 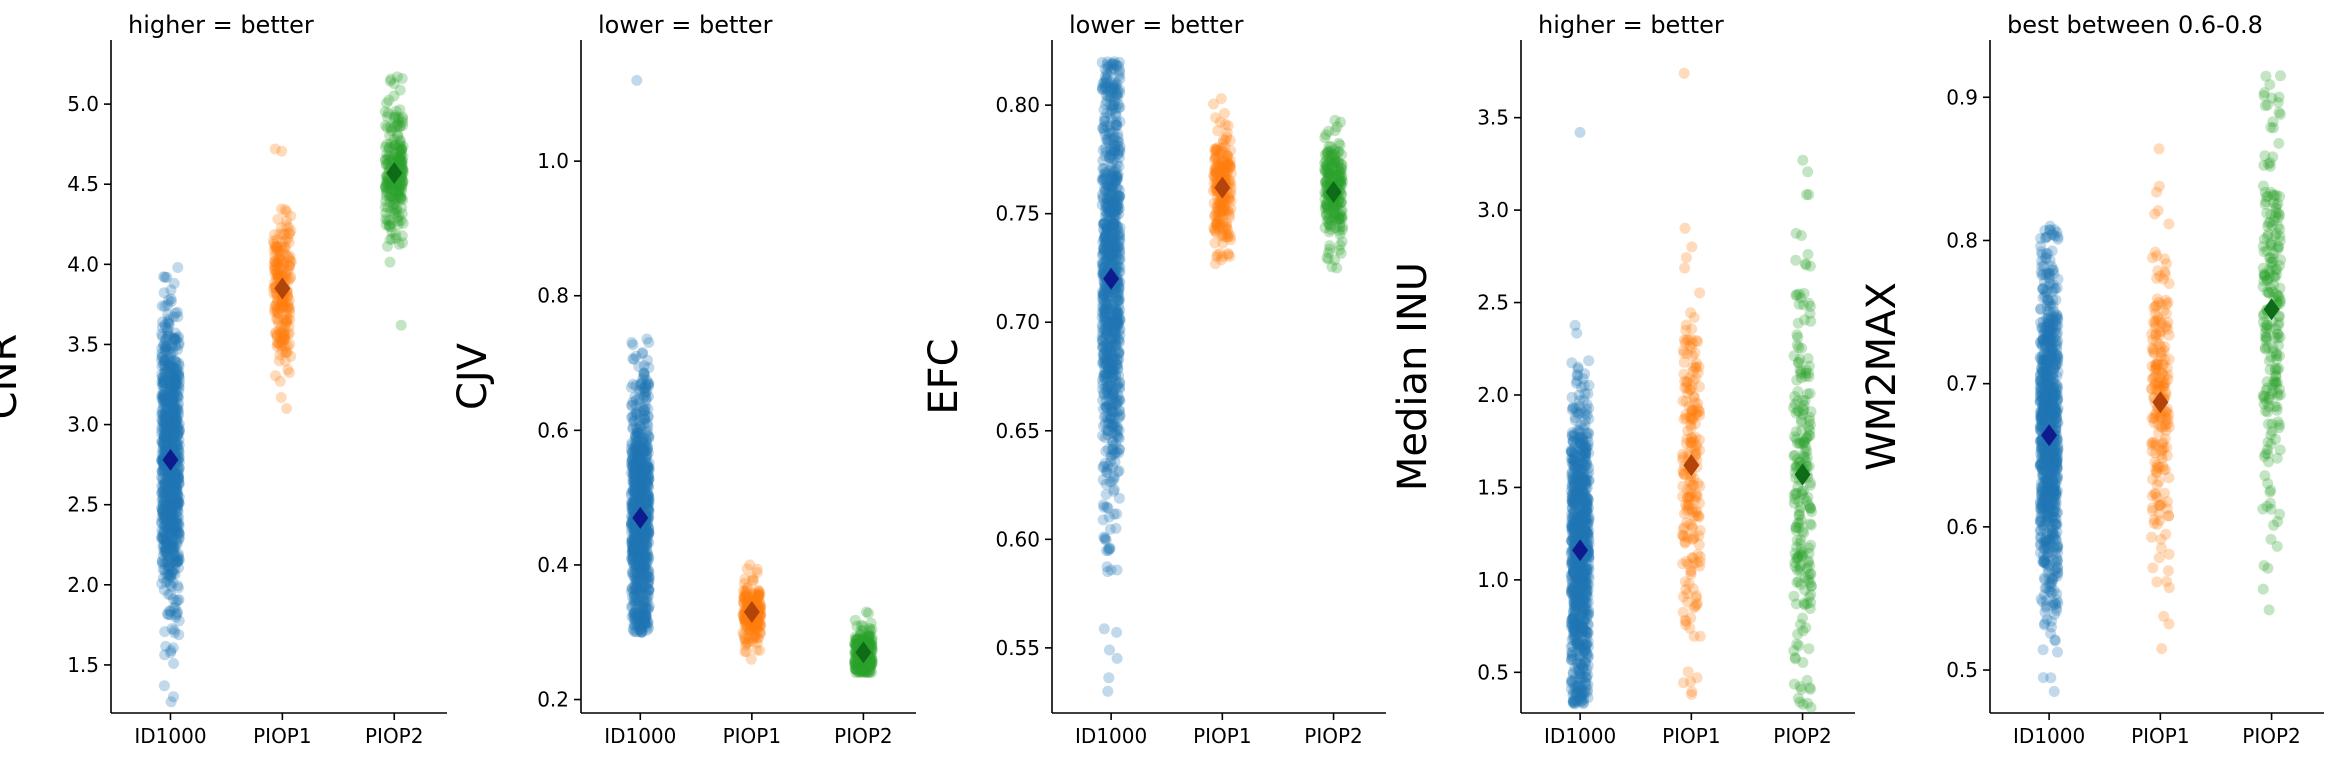 I want to click on y-tick-label: 5.0, so click(x=83, y=104).